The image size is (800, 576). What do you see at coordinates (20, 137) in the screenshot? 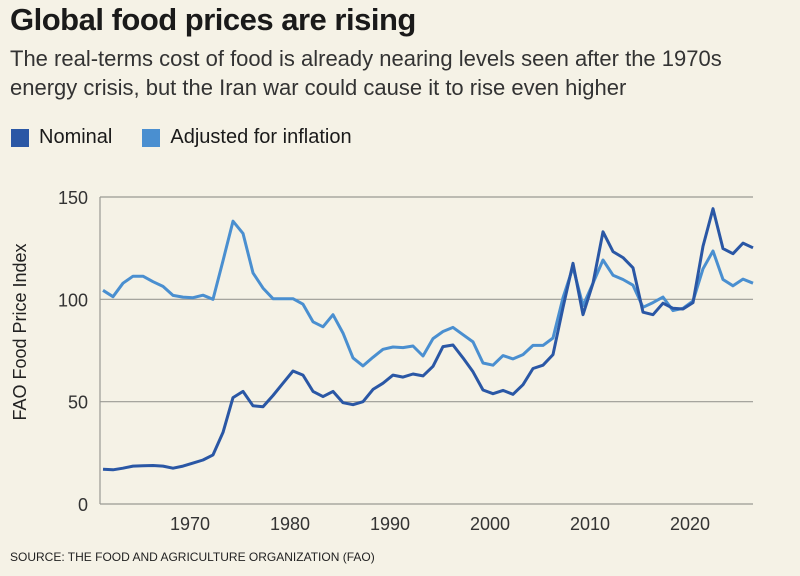
I see `legend-swatch-nominal` at bounding box center [20, 137].